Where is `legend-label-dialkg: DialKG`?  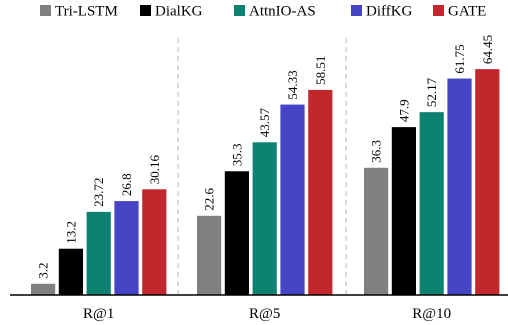 legend-label-dialkg: DialKG is located at coordinates (179, 12).